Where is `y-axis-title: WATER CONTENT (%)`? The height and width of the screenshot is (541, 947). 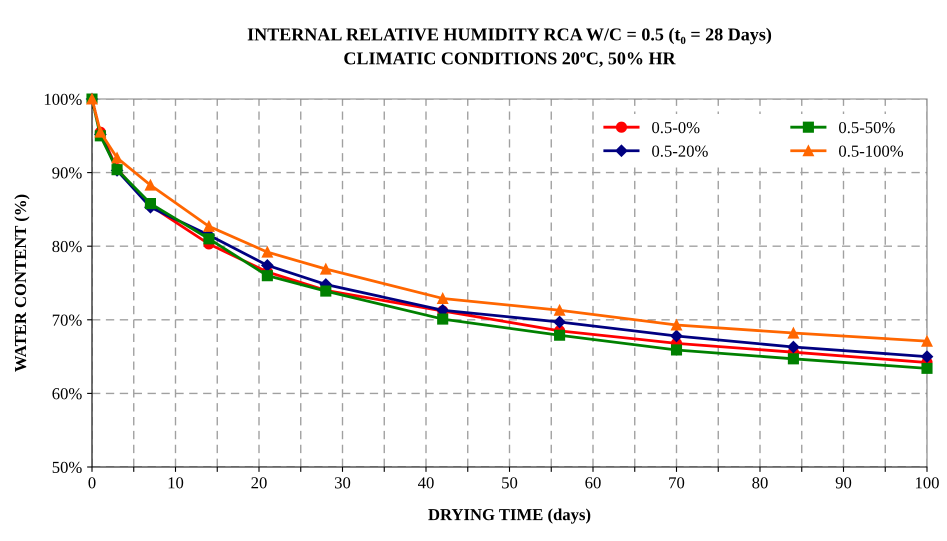
y-axis-title: WATER CONTENT (%) is located at coordinates (22, 283).